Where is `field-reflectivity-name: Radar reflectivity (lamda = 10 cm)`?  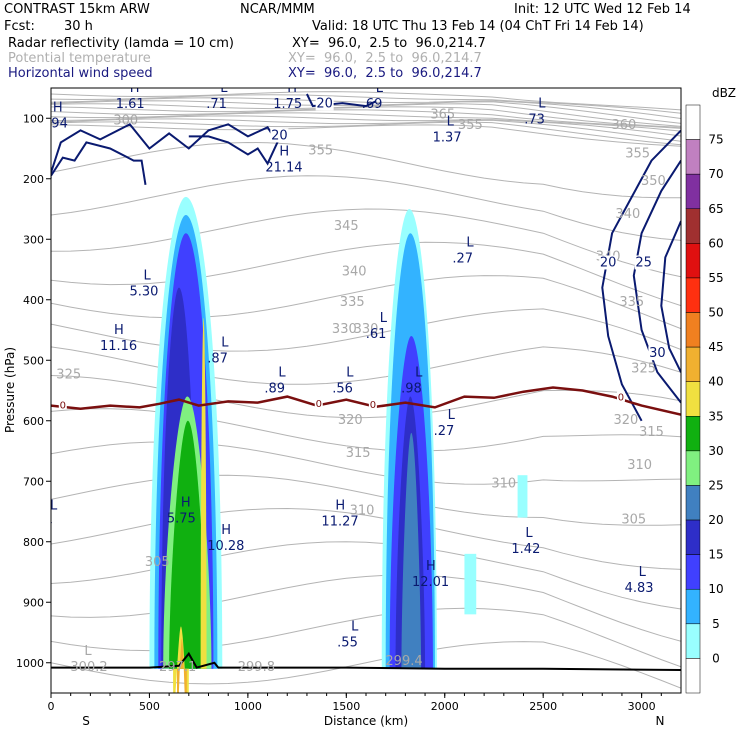 field-reflectivity-name: Radar reflectivity (lamda = 10 cm) is located at coordinates (121, 43).